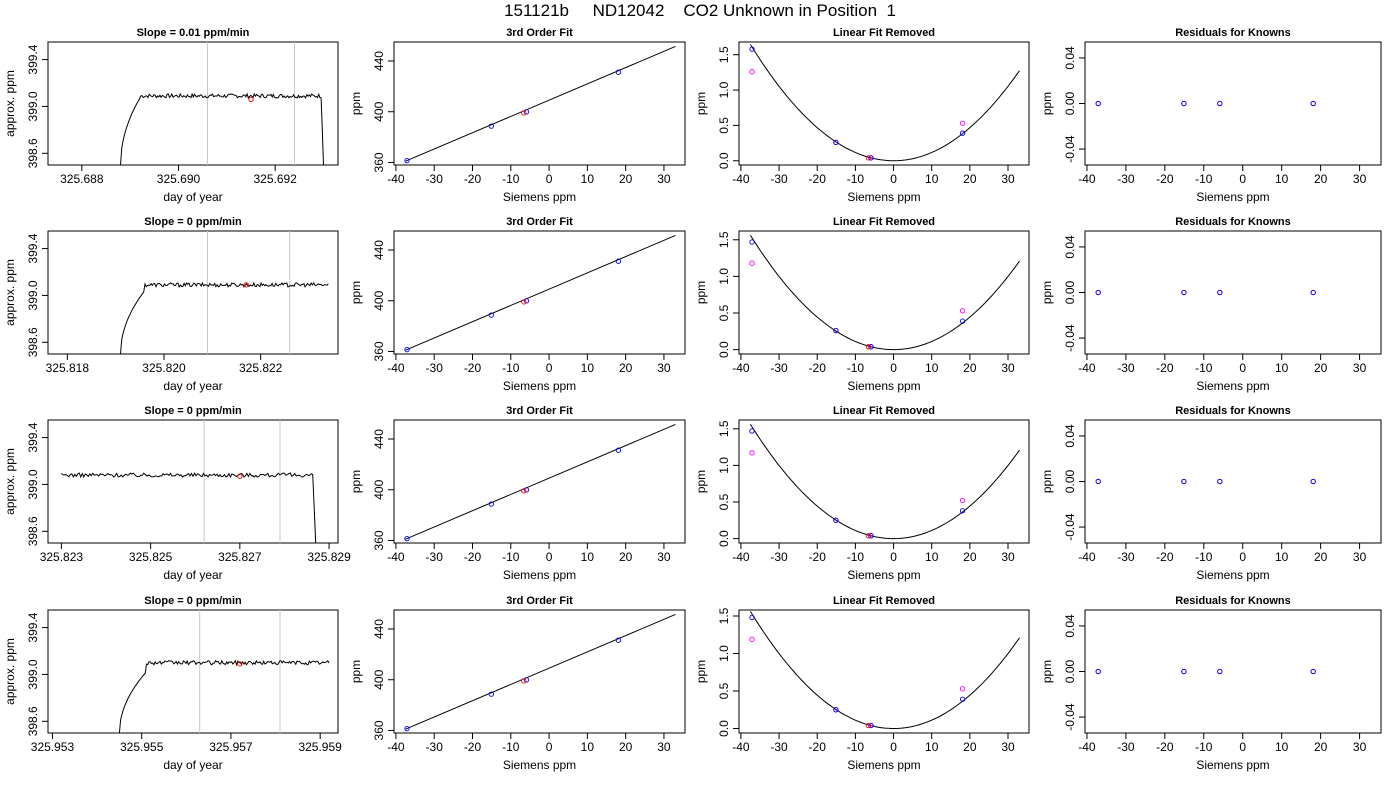 The height and width of the screenshot is (800, 1400). Describe the element at coordinates (193, 33) in the screenshot. I see `panel-title: Slope = 0.01 ppm/min` at that location.